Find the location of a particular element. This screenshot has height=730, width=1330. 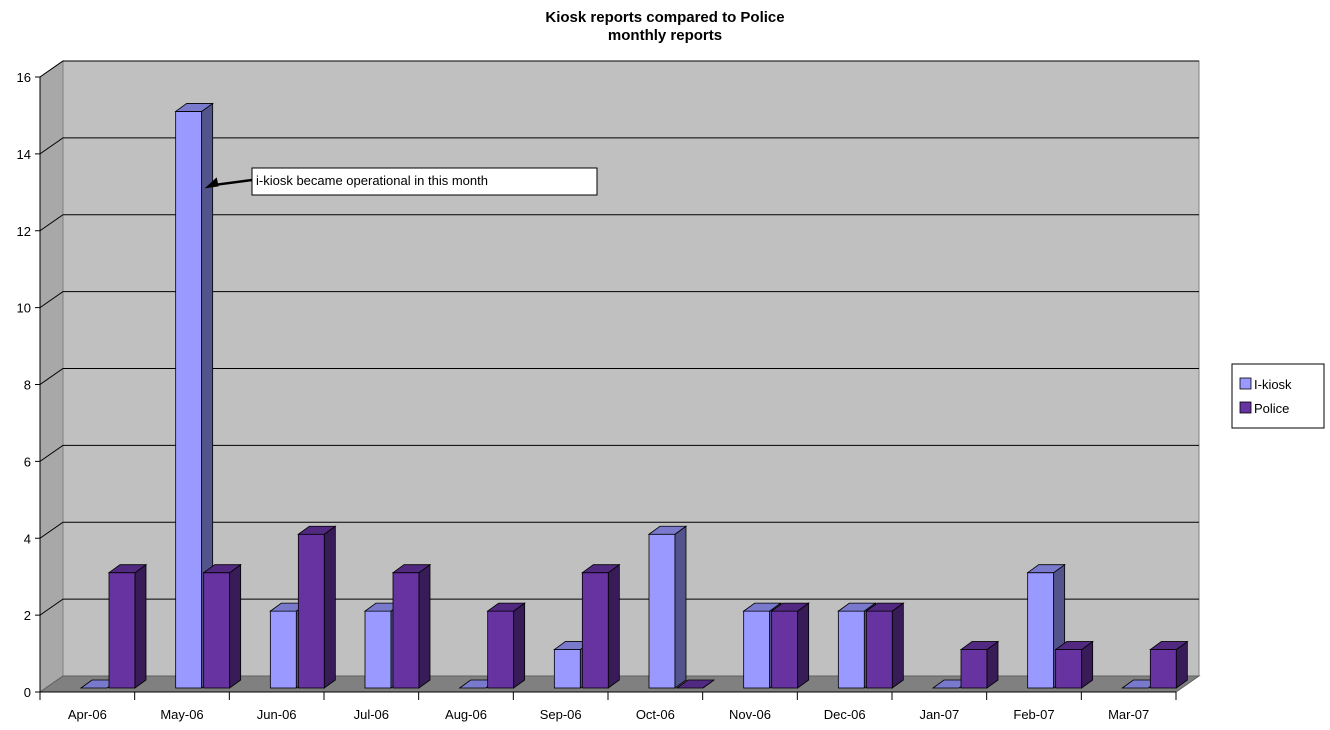

chart-title-line-2: monthly reports is located at coordinates (665, 35).